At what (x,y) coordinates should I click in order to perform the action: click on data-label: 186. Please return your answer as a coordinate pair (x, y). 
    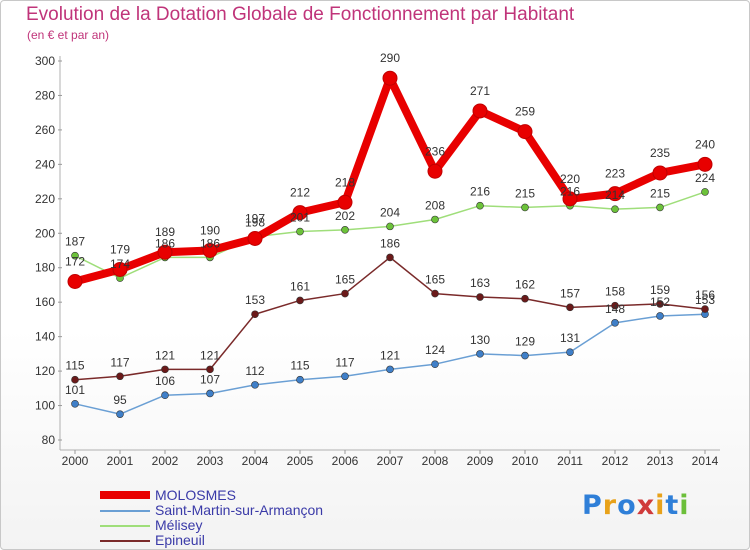
    Looking at the image, I should click on (390, 243).